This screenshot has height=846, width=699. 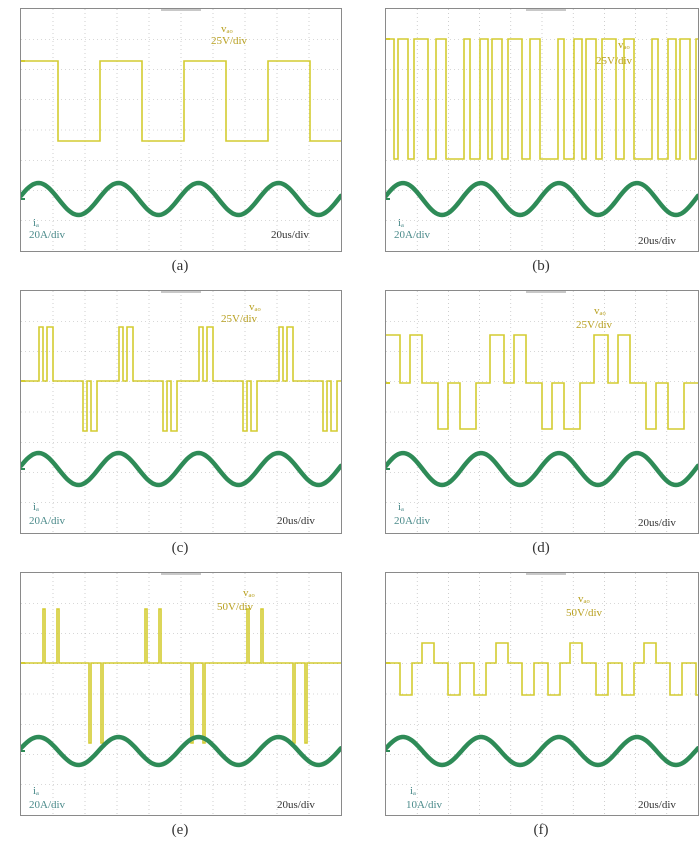 I want to click on scope-plot-a, so click(x=181, y=130).